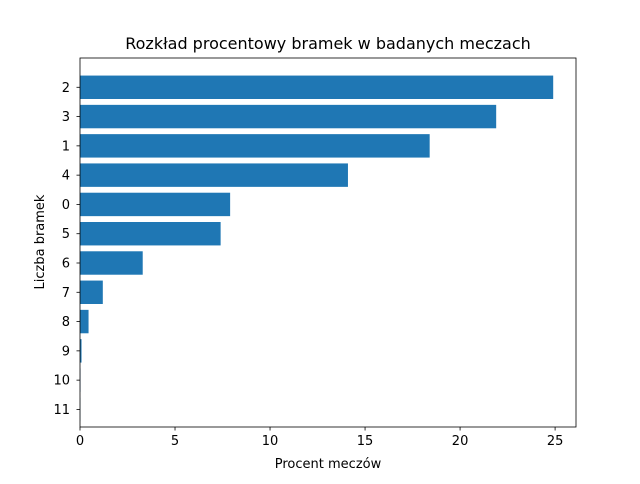 The image size is (640, 484). Describe the element at coordinates (460, 441) in the screenshot. I see `x-tick-label-20: 20` at that location.